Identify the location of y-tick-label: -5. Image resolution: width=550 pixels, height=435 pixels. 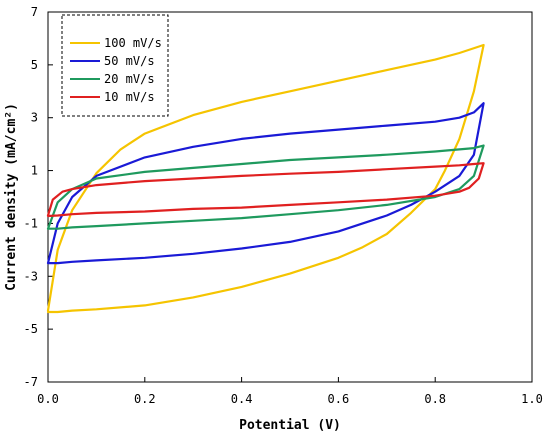
(31, 329).